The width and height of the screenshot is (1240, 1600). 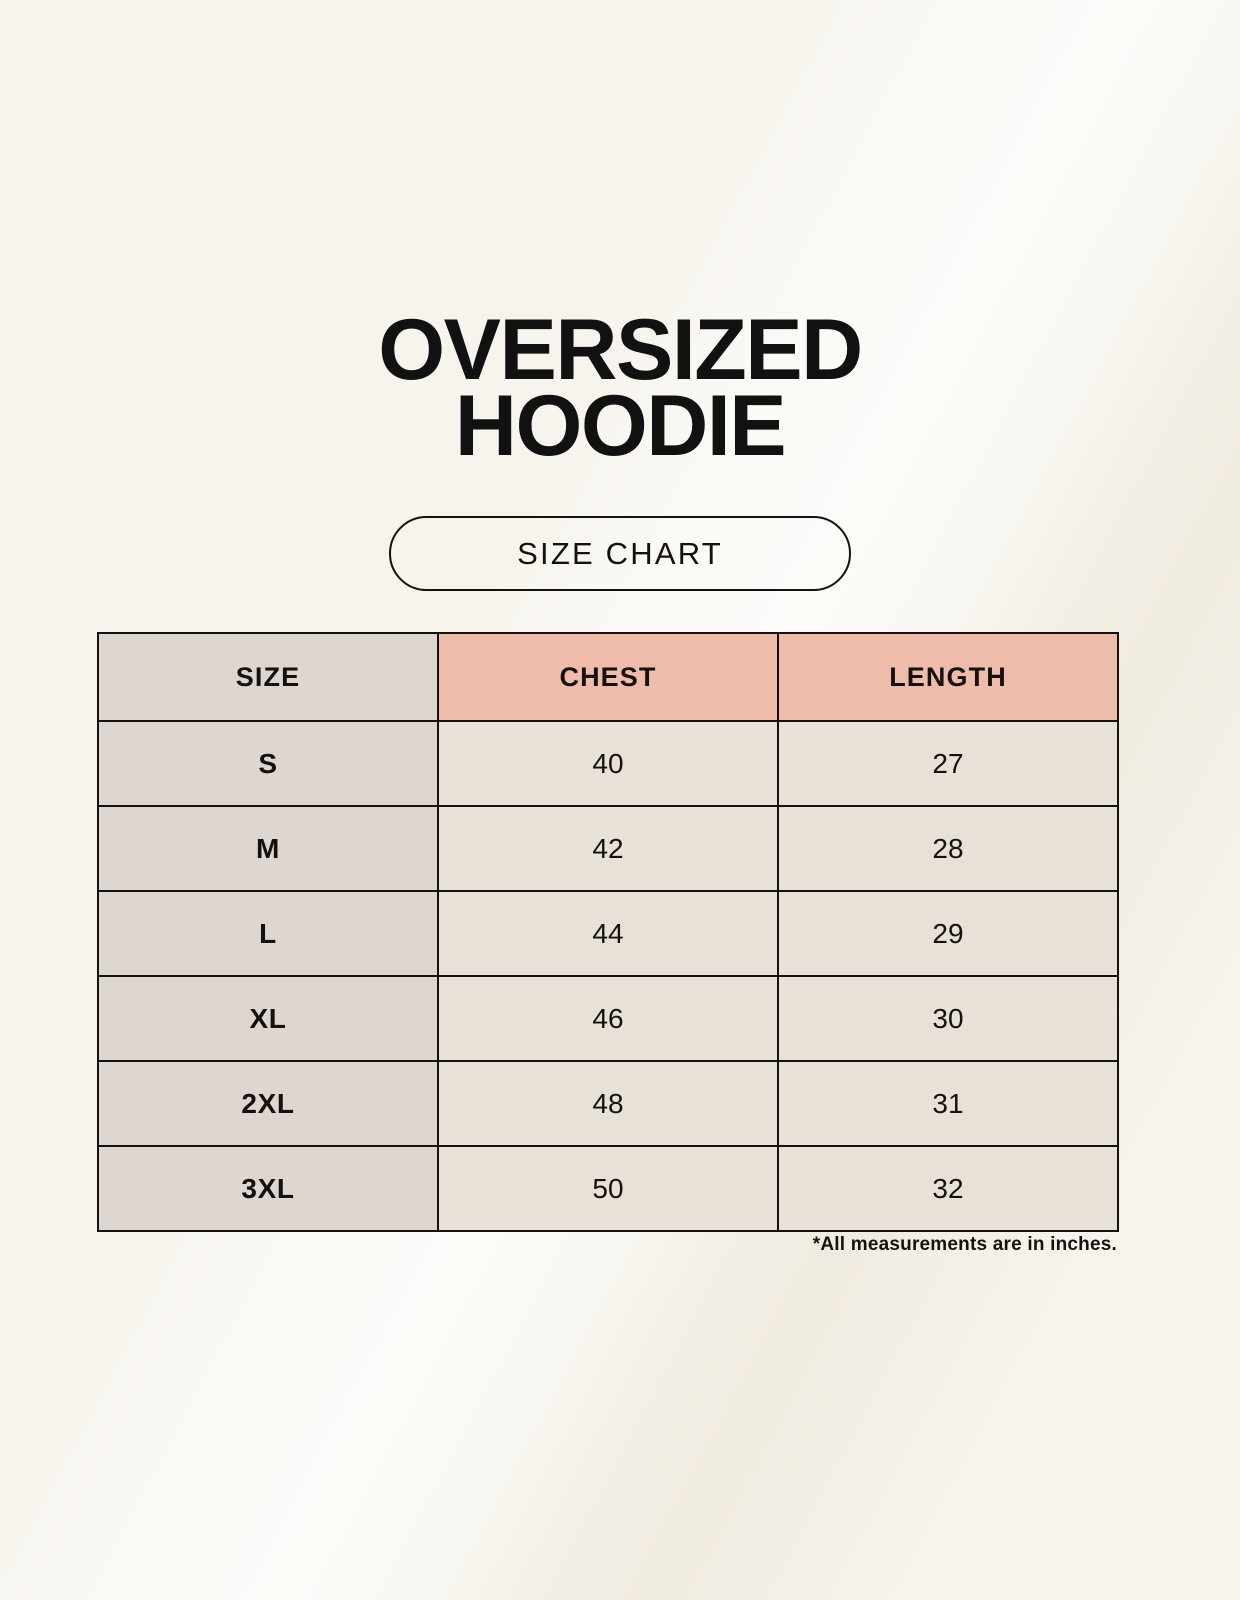 I want to click on cell-size: M, so click(x=268, y=848).